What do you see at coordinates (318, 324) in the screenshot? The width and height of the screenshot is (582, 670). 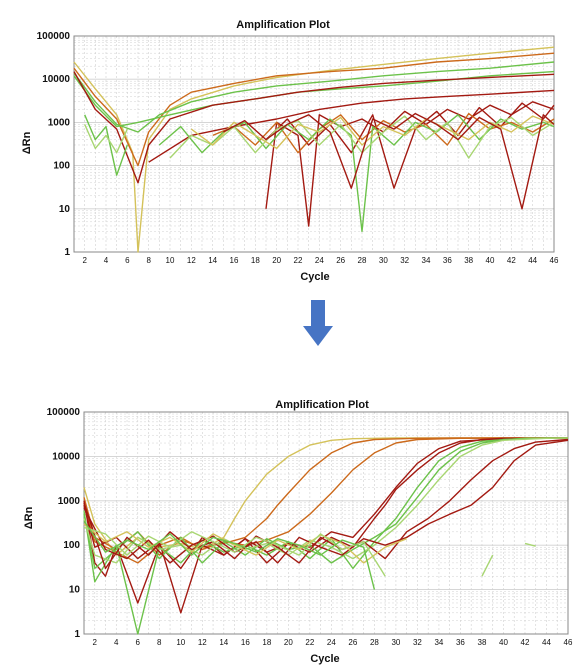 I see `down-arrow-icon` at bounding box center [318, 324].